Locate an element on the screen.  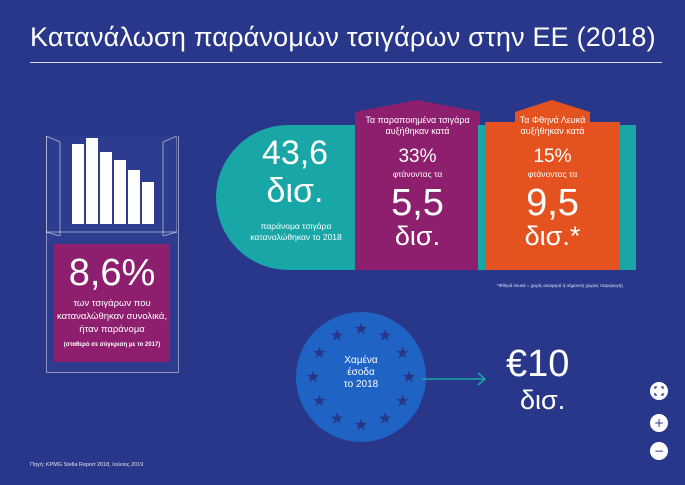
illicit-total-value: 43,6 δισ. is located at coordinates (295, 172).